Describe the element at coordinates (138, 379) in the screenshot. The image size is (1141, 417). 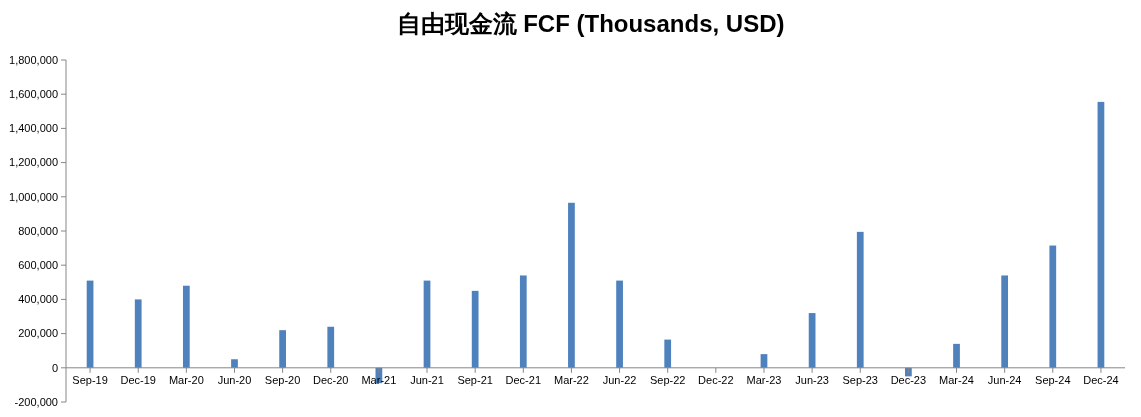
I see `x-tick-label: Dec-19` at that location.